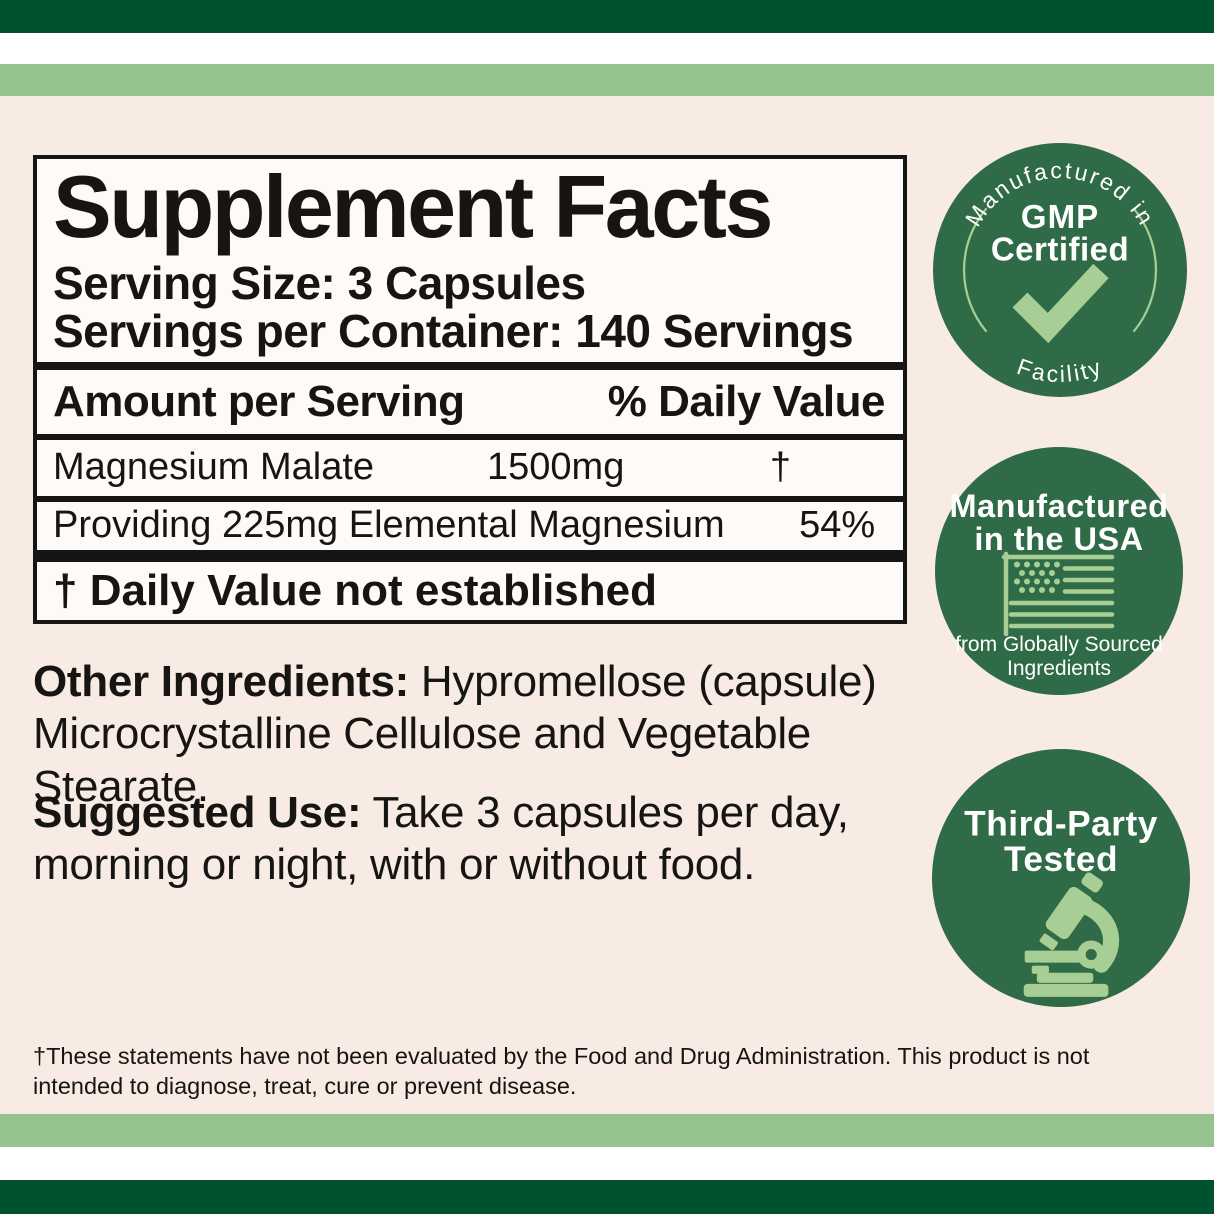 This screenshot has width=1214, height=1214. What do you see at coordinates (1061, 824) in the screenshot?
I see `badge-line1: Third-Party` at bounding box center [1061, 824].